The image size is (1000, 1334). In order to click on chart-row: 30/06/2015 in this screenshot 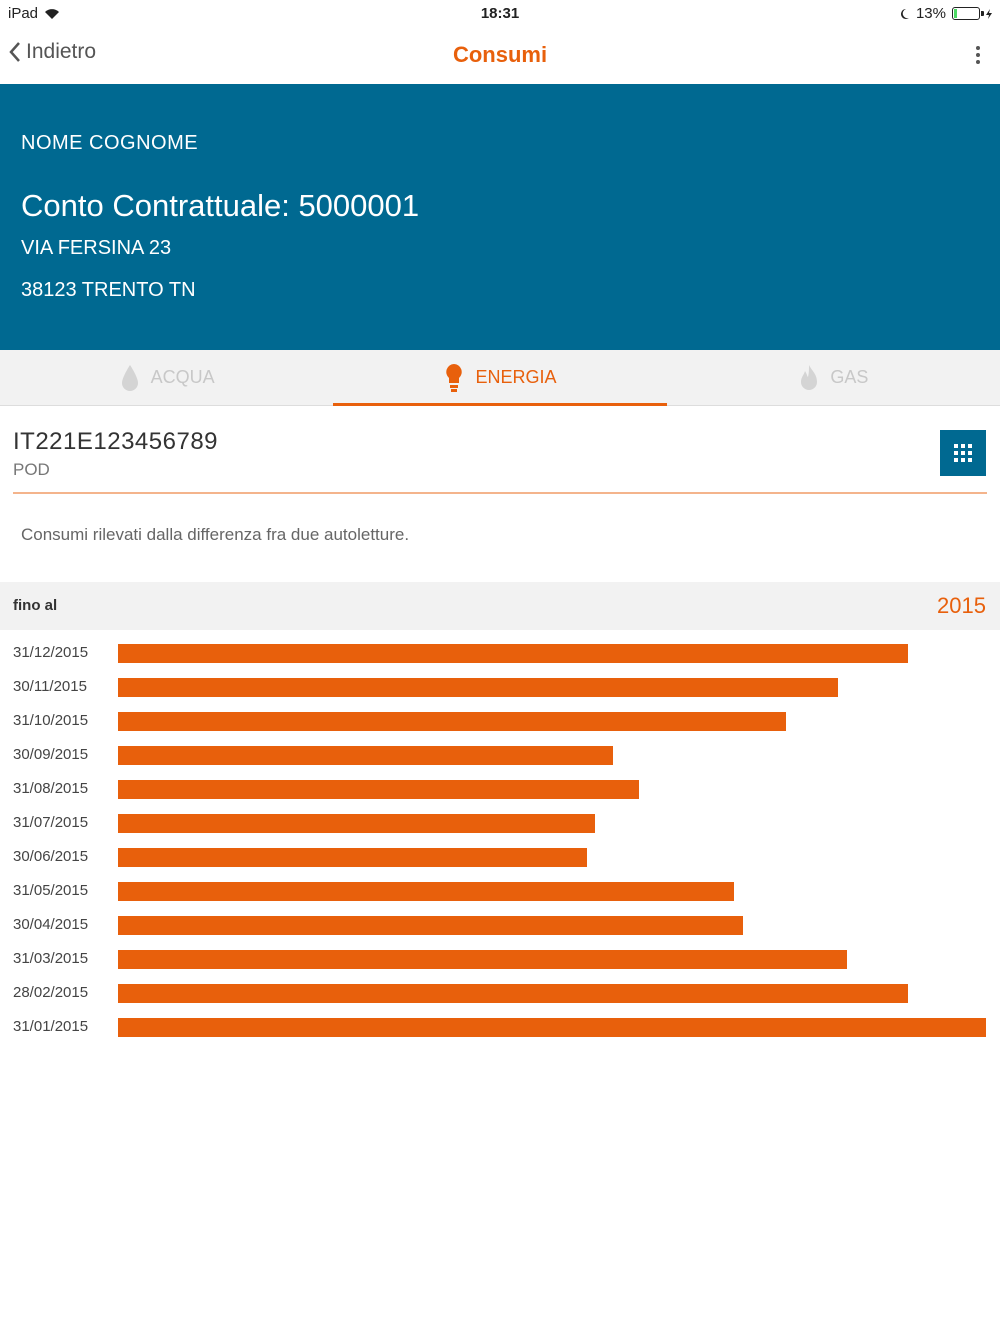, I will do `click(500, 857)`.